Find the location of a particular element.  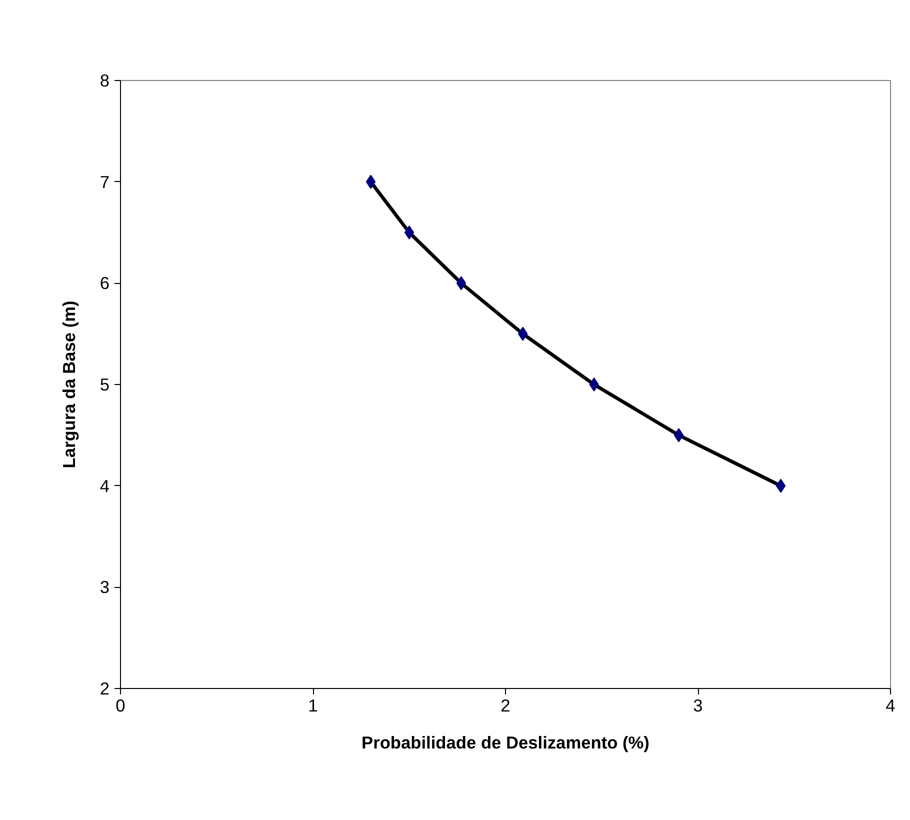

y-tick-label: 8 is located at coordinates (105, 80).